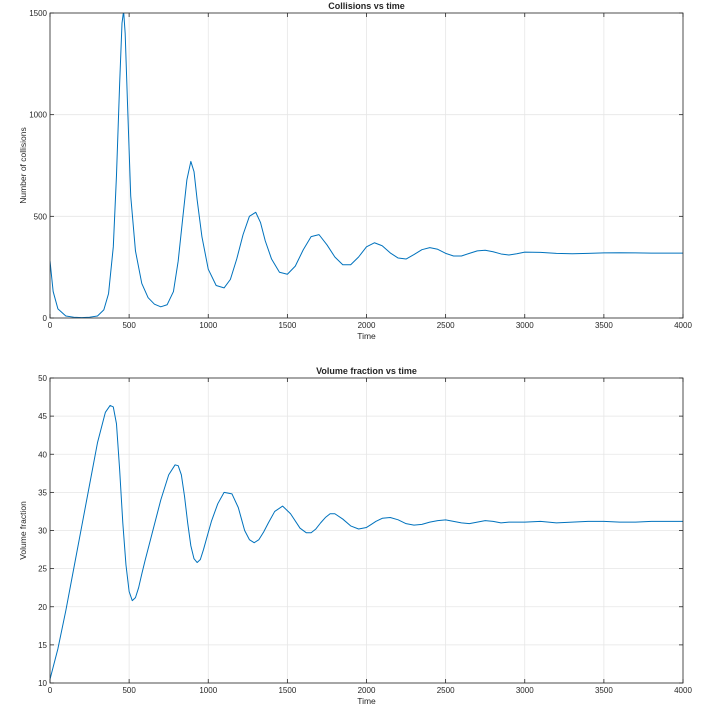  I want to click on y-axis-label: Volume fraction, so click(23, 530).